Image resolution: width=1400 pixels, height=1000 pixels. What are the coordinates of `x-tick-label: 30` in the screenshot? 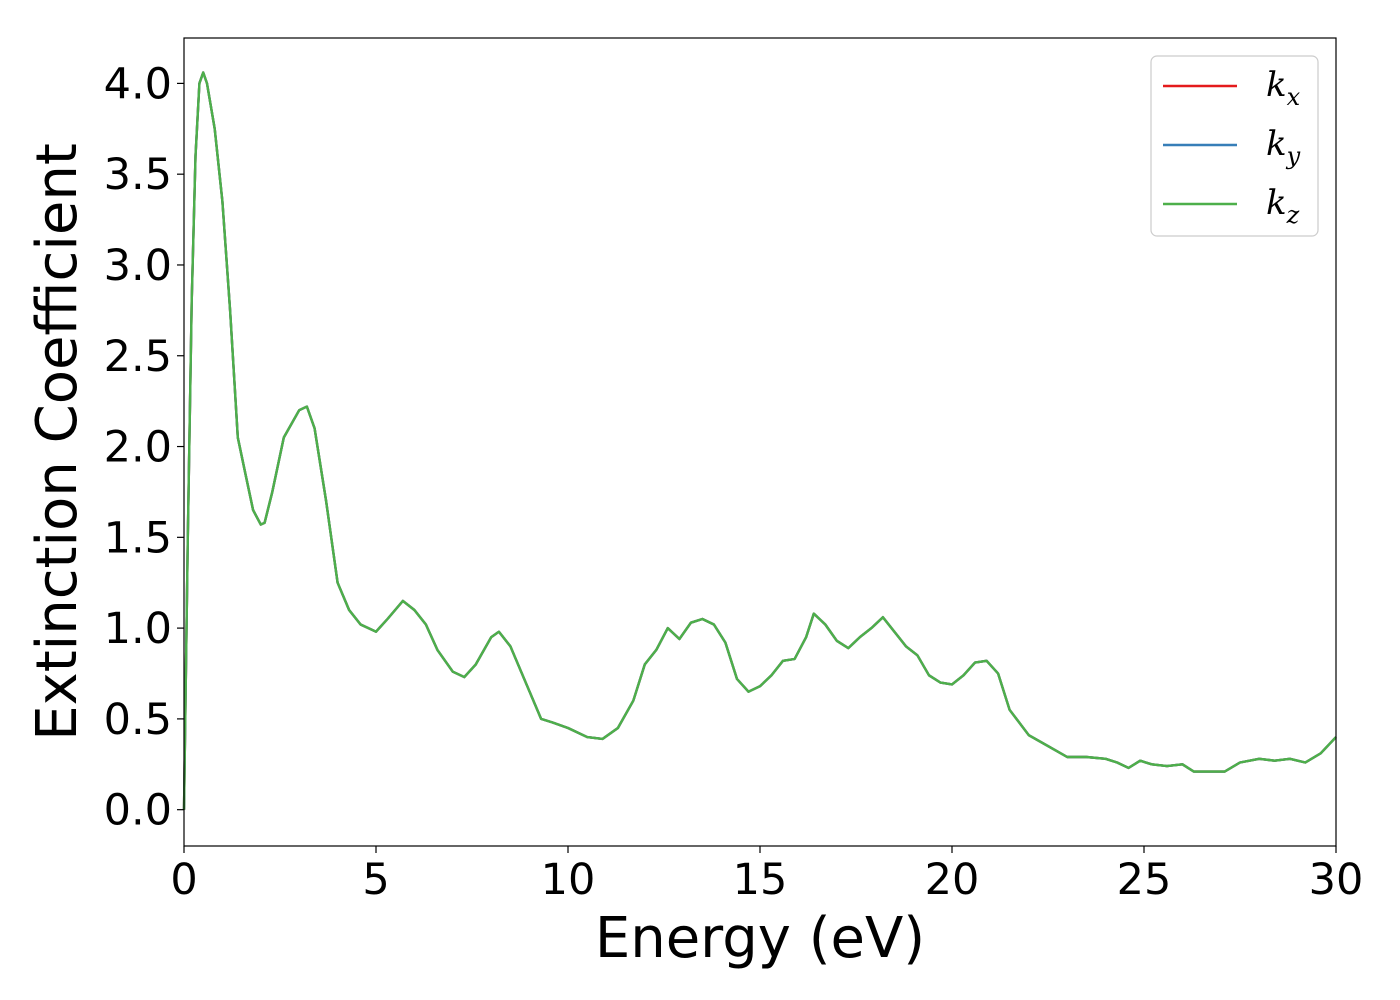 It's located at (1336, 880).